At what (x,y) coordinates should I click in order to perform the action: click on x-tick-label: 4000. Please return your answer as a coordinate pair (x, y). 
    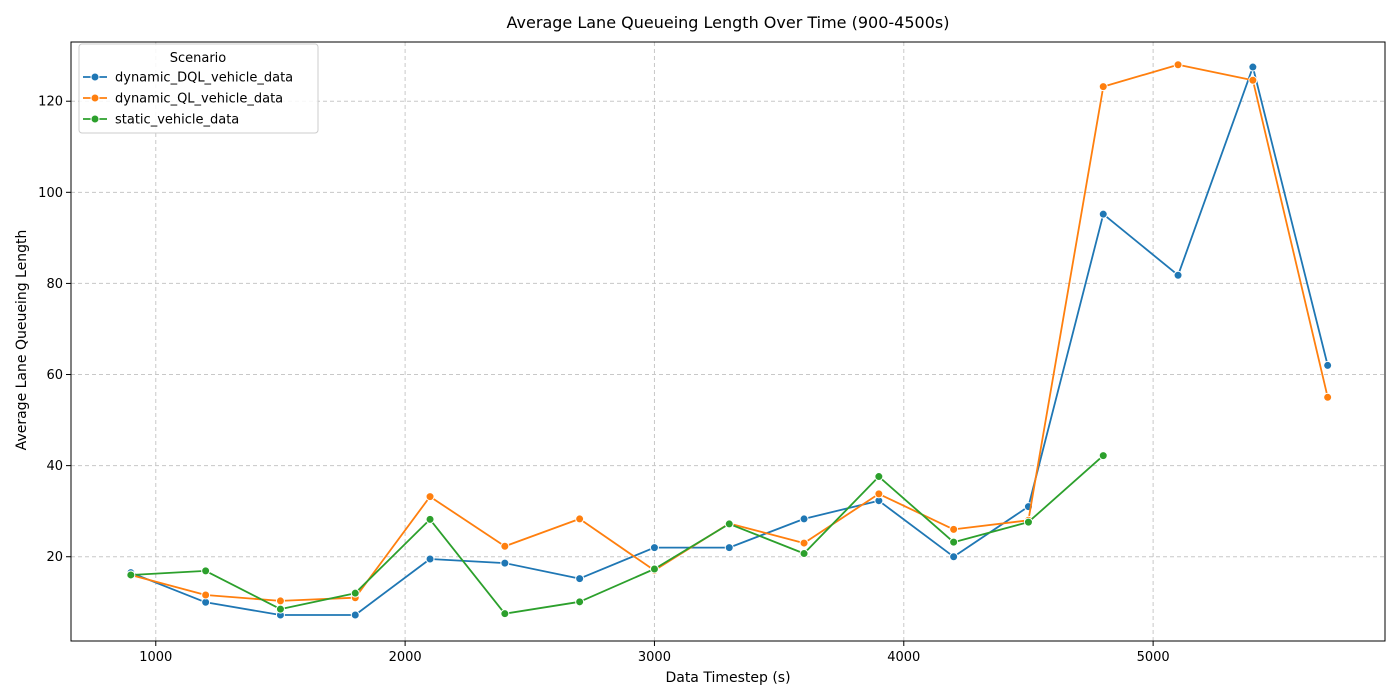
    Looking at the image, I should click on (903, 657).